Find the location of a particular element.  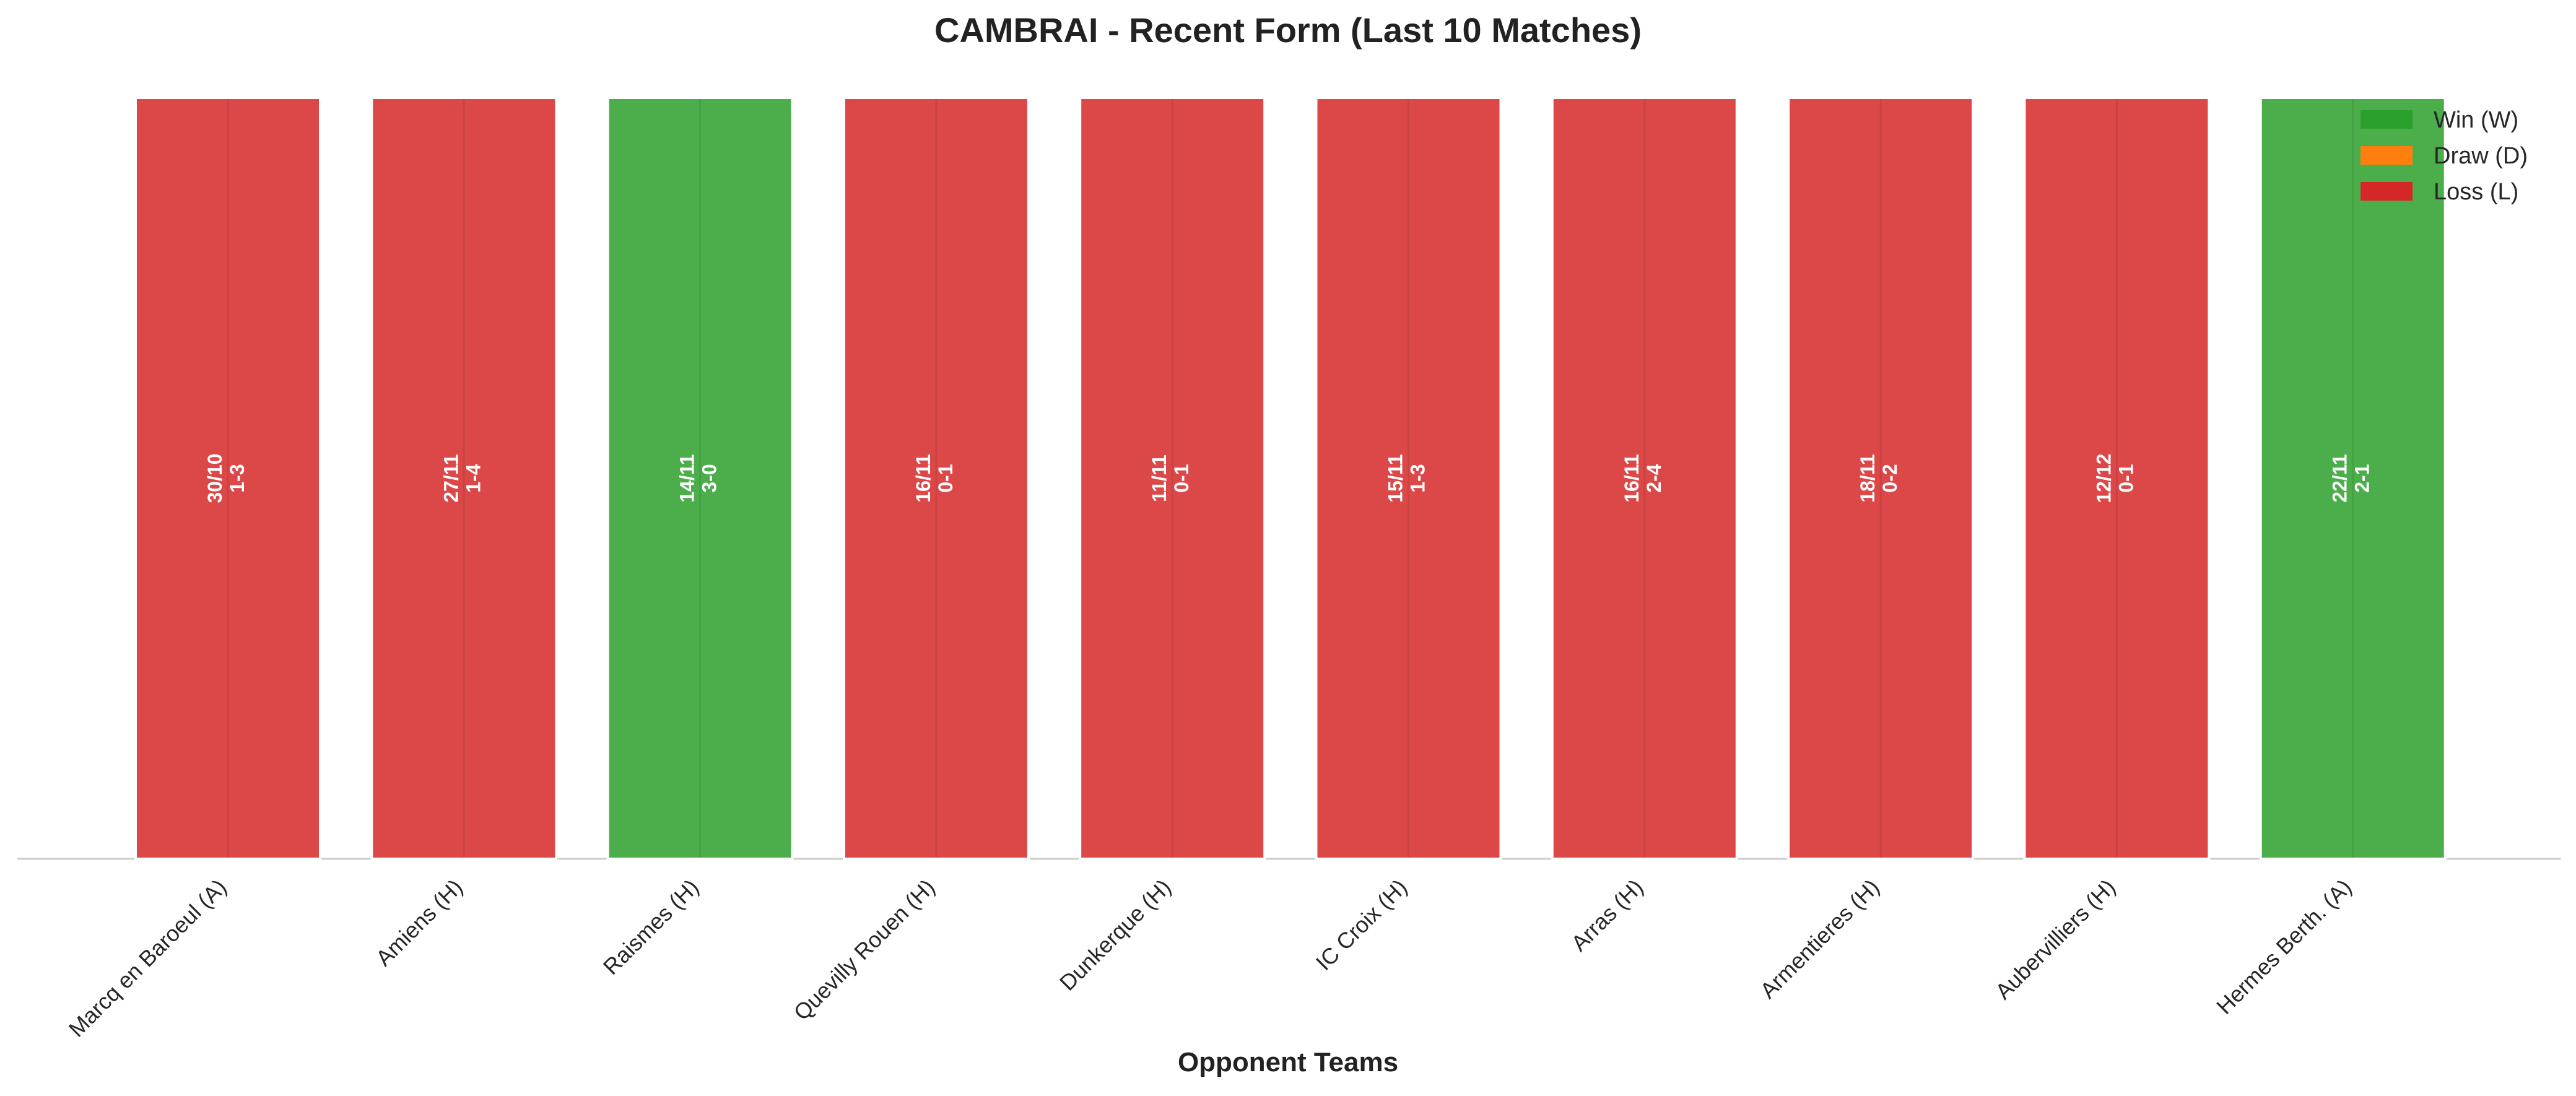

data-label-3: 14/11 3-0 is located at coordinates (698, 478).